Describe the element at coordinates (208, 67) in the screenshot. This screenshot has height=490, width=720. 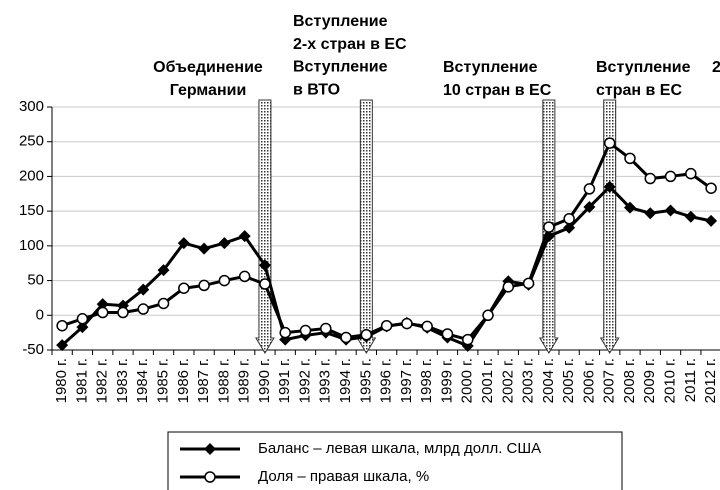
I see `annotation: Объединение` at that location.